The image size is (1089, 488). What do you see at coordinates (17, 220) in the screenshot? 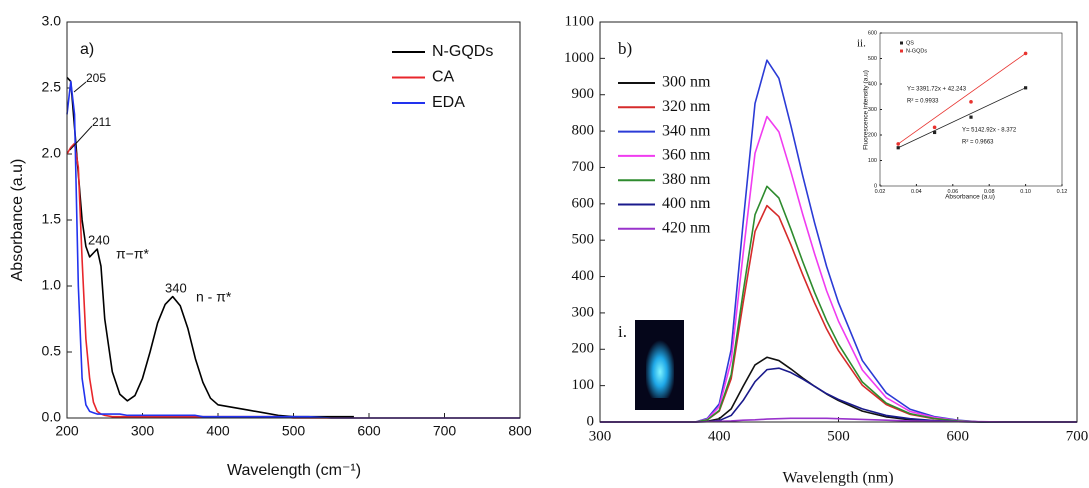
I see `y-axis-label: Absorbance (a.u)` at bounding box center [17, 220].